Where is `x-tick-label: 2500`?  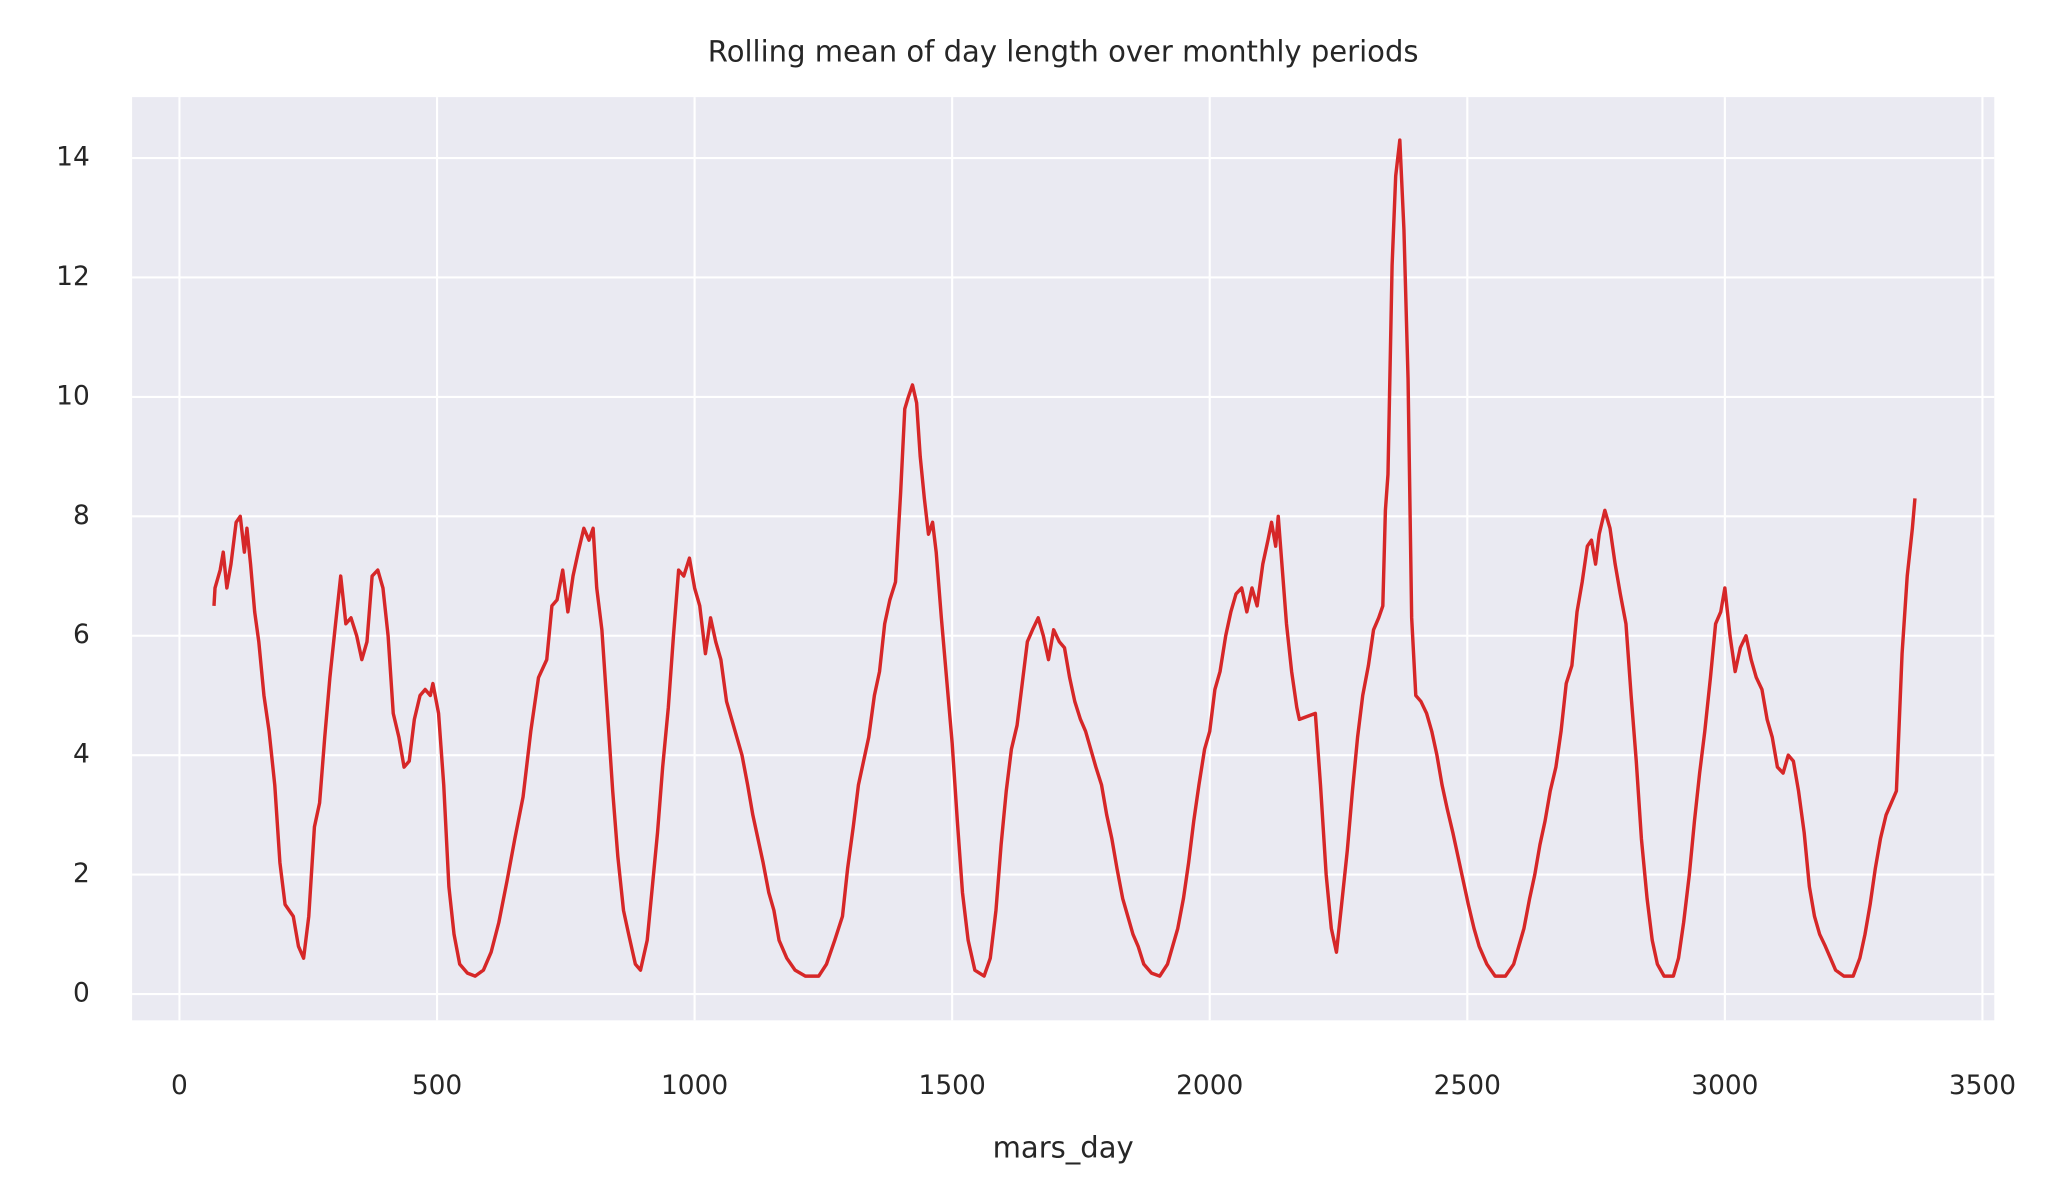 x-tick-label: 2500 is located at coordinates (1467, 1085).